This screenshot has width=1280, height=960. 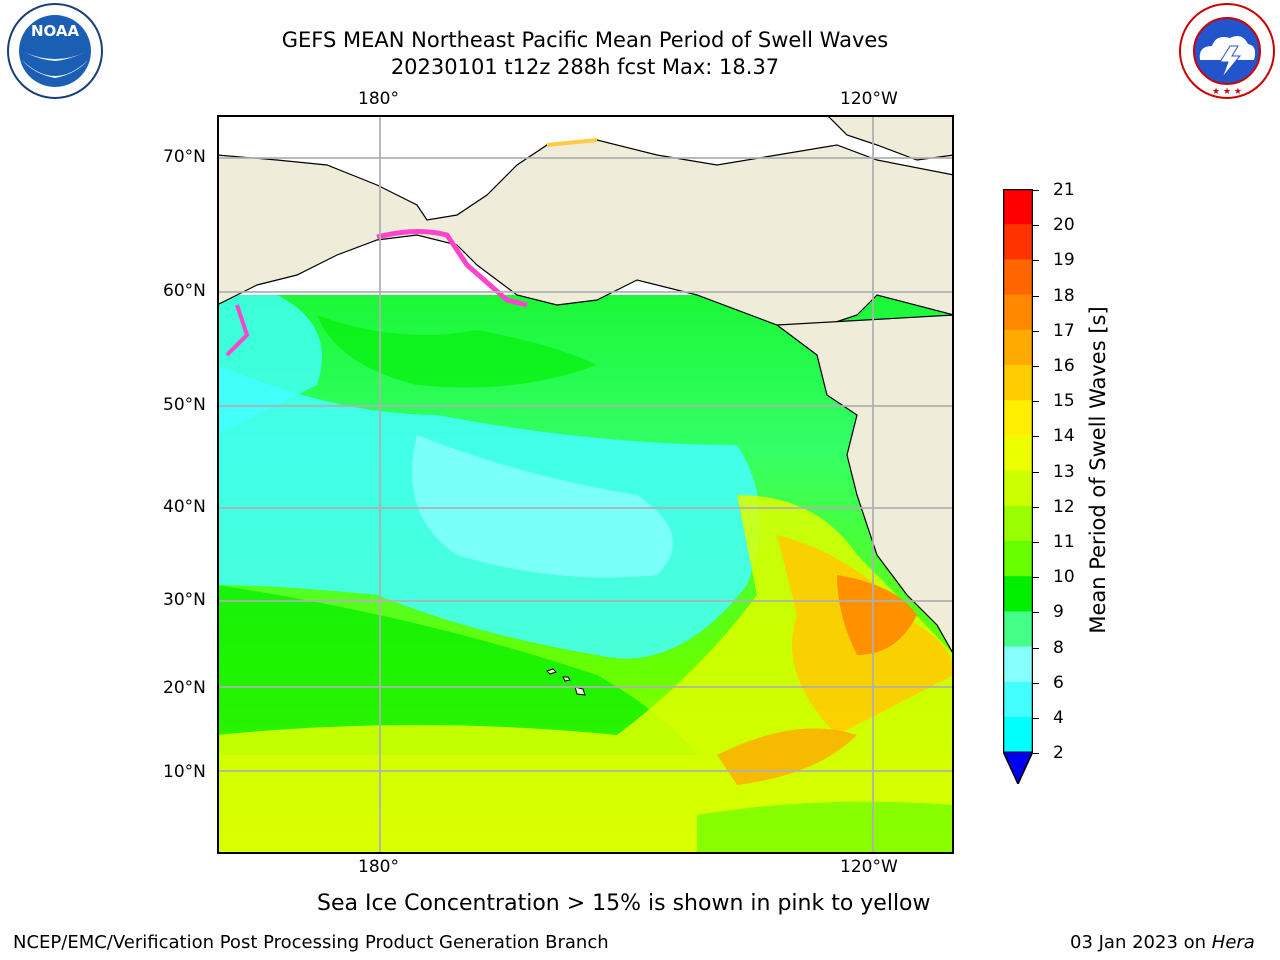 What do you see at coordinates (184, 600) in the screenshot?
I see `lat-label-30n: 30°N` at bounding box center [184, 600].